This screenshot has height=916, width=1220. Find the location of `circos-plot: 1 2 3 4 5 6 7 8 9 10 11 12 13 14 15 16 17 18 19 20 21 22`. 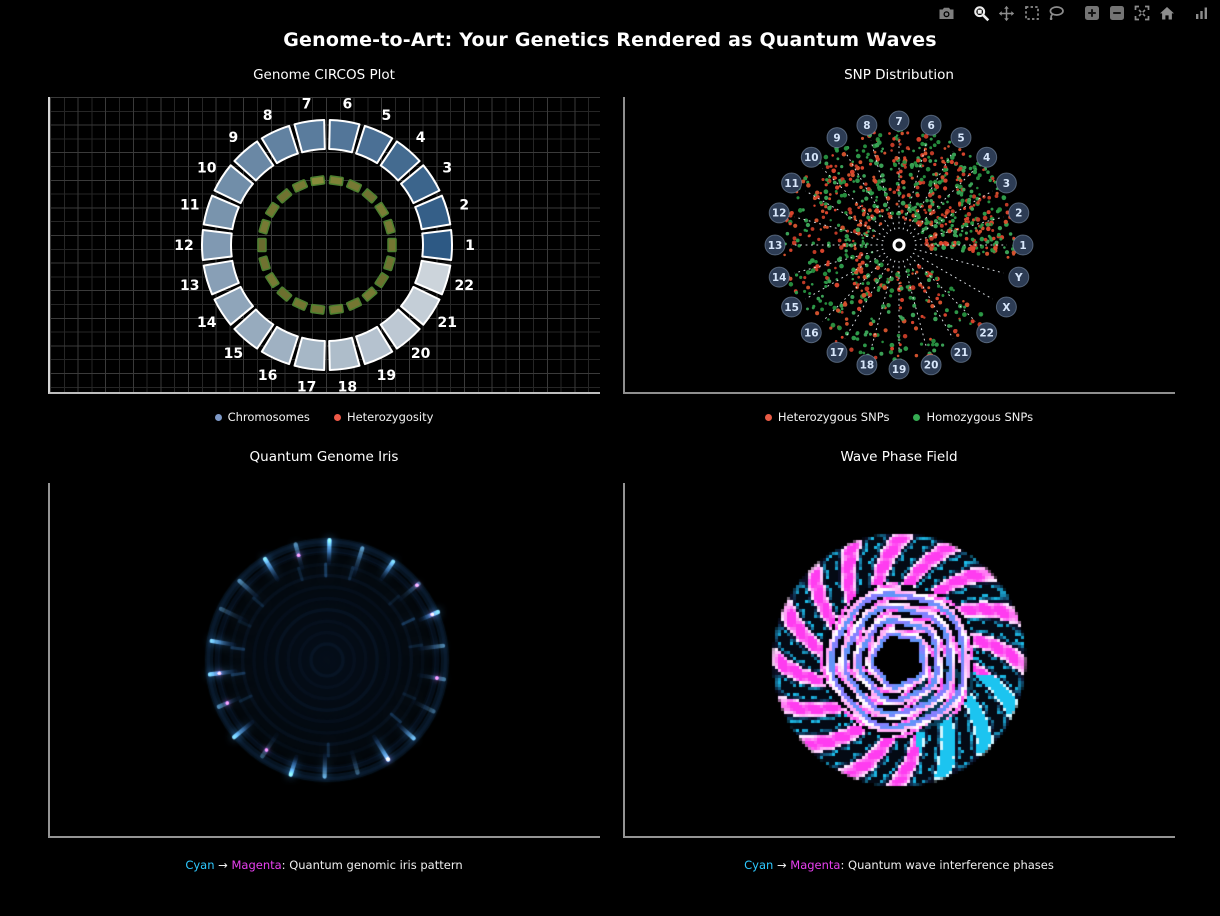

circos-plot: 1 2 3 4 5 6 7 8 9 10 11 12 13 14 15 16 17 18 19 20 21 22 is located at coordinates (324, 245).